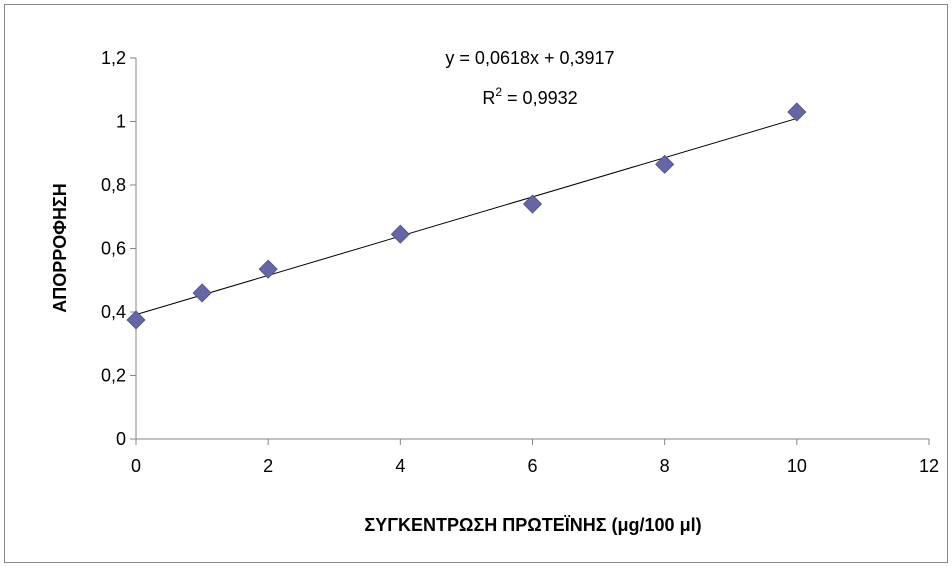 Image resolution: width=952 pixels, height=567 pixels. What do you see at coordinates (136, 466) in the screenshot?
I see `x-tick-label: 0` at bounding box center [136, 466].